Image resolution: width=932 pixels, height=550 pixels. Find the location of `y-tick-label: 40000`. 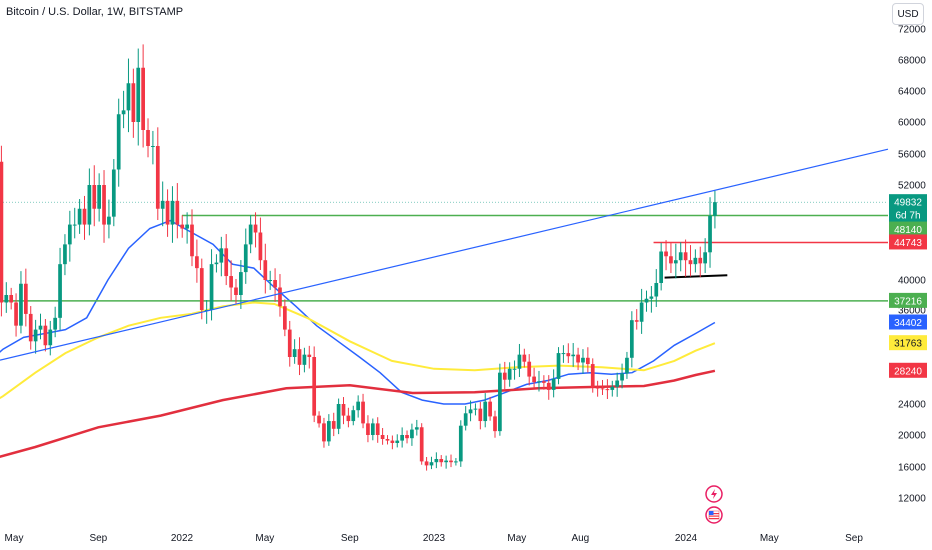

y-tick-label: 40000 is located at coordinates (912, 281).